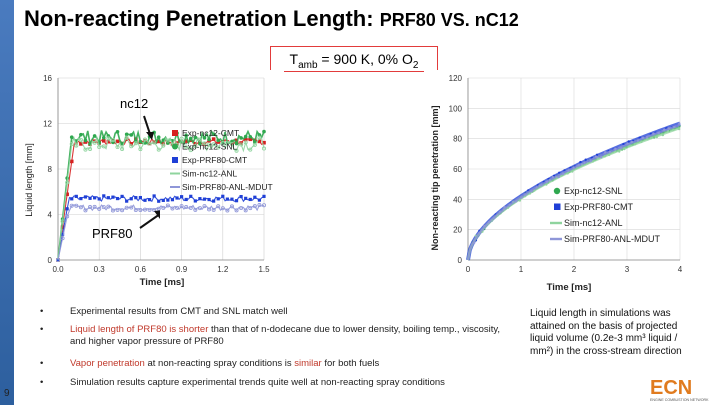 The height and width of the screenshot is (405, 720). Describe the element at coordinates (308, 363) in the screenshot. I see `bullet-text: similar` at that location.